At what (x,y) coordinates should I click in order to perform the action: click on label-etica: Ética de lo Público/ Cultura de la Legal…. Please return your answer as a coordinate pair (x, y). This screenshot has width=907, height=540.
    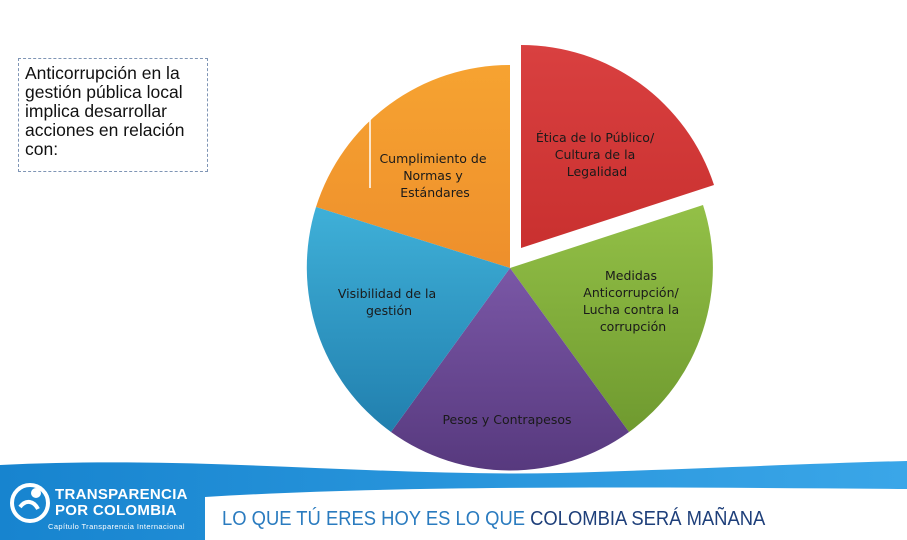
    Looking at the image, I should click on (597, 154).